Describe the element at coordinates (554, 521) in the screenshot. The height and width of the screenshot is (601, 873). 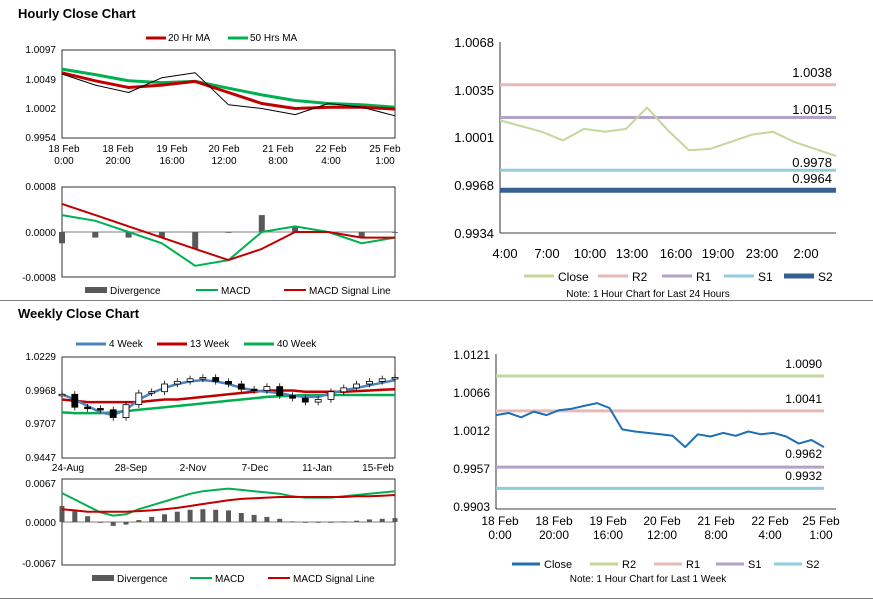
I see `weekly-levels-x-tick: 18 Feb` at that location.